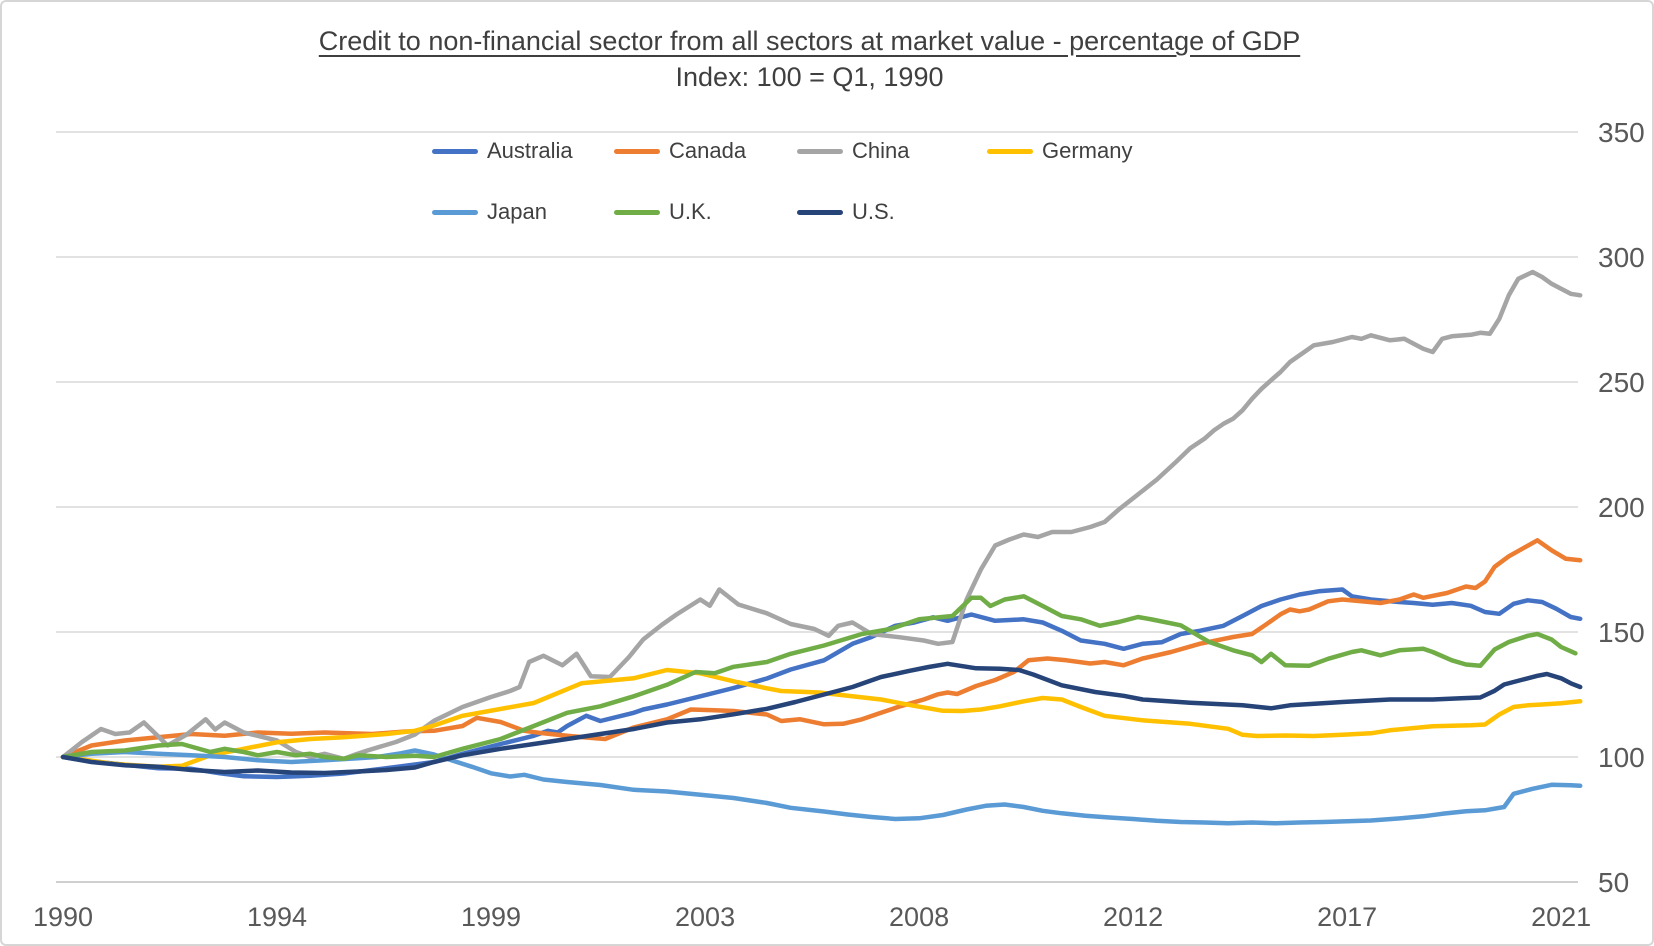 This screenshot has height=946, width=1654. What do you see at coordinates (1613, 882) in the screenshot?
I see `y-axis-label-50: 50` at bounding box center [1613, 882].